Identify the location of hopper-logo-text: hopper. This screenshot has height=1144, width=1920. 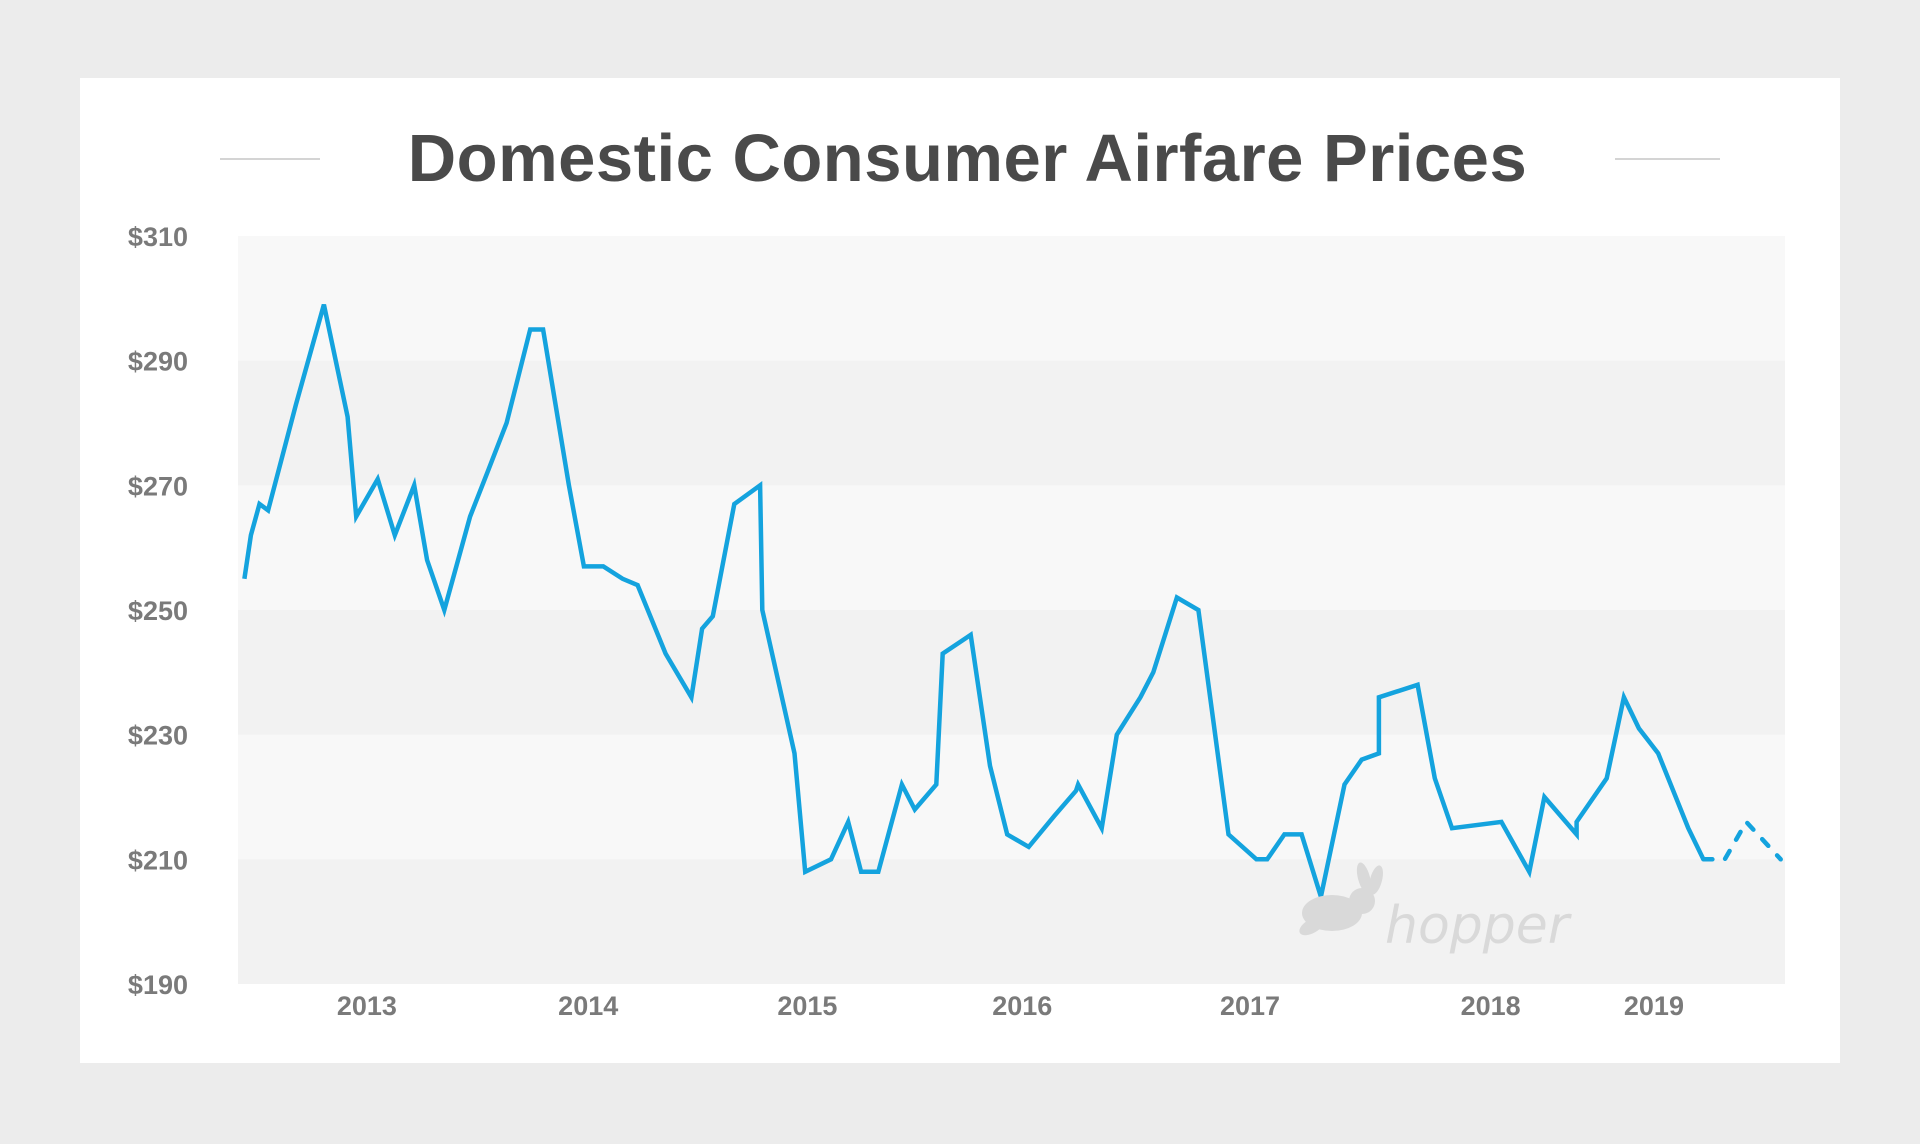
(1479, 926).